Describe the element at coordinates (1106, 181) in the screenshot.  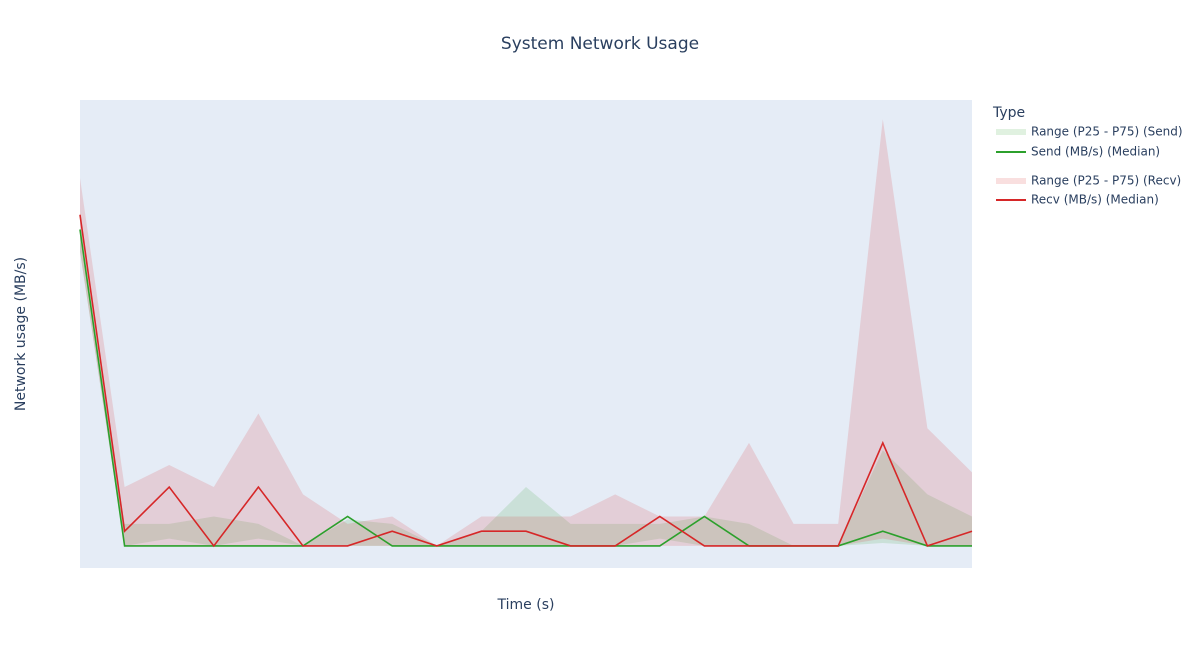
I see `legend-label: Range (P25 - P75) (Recv)` at that location.